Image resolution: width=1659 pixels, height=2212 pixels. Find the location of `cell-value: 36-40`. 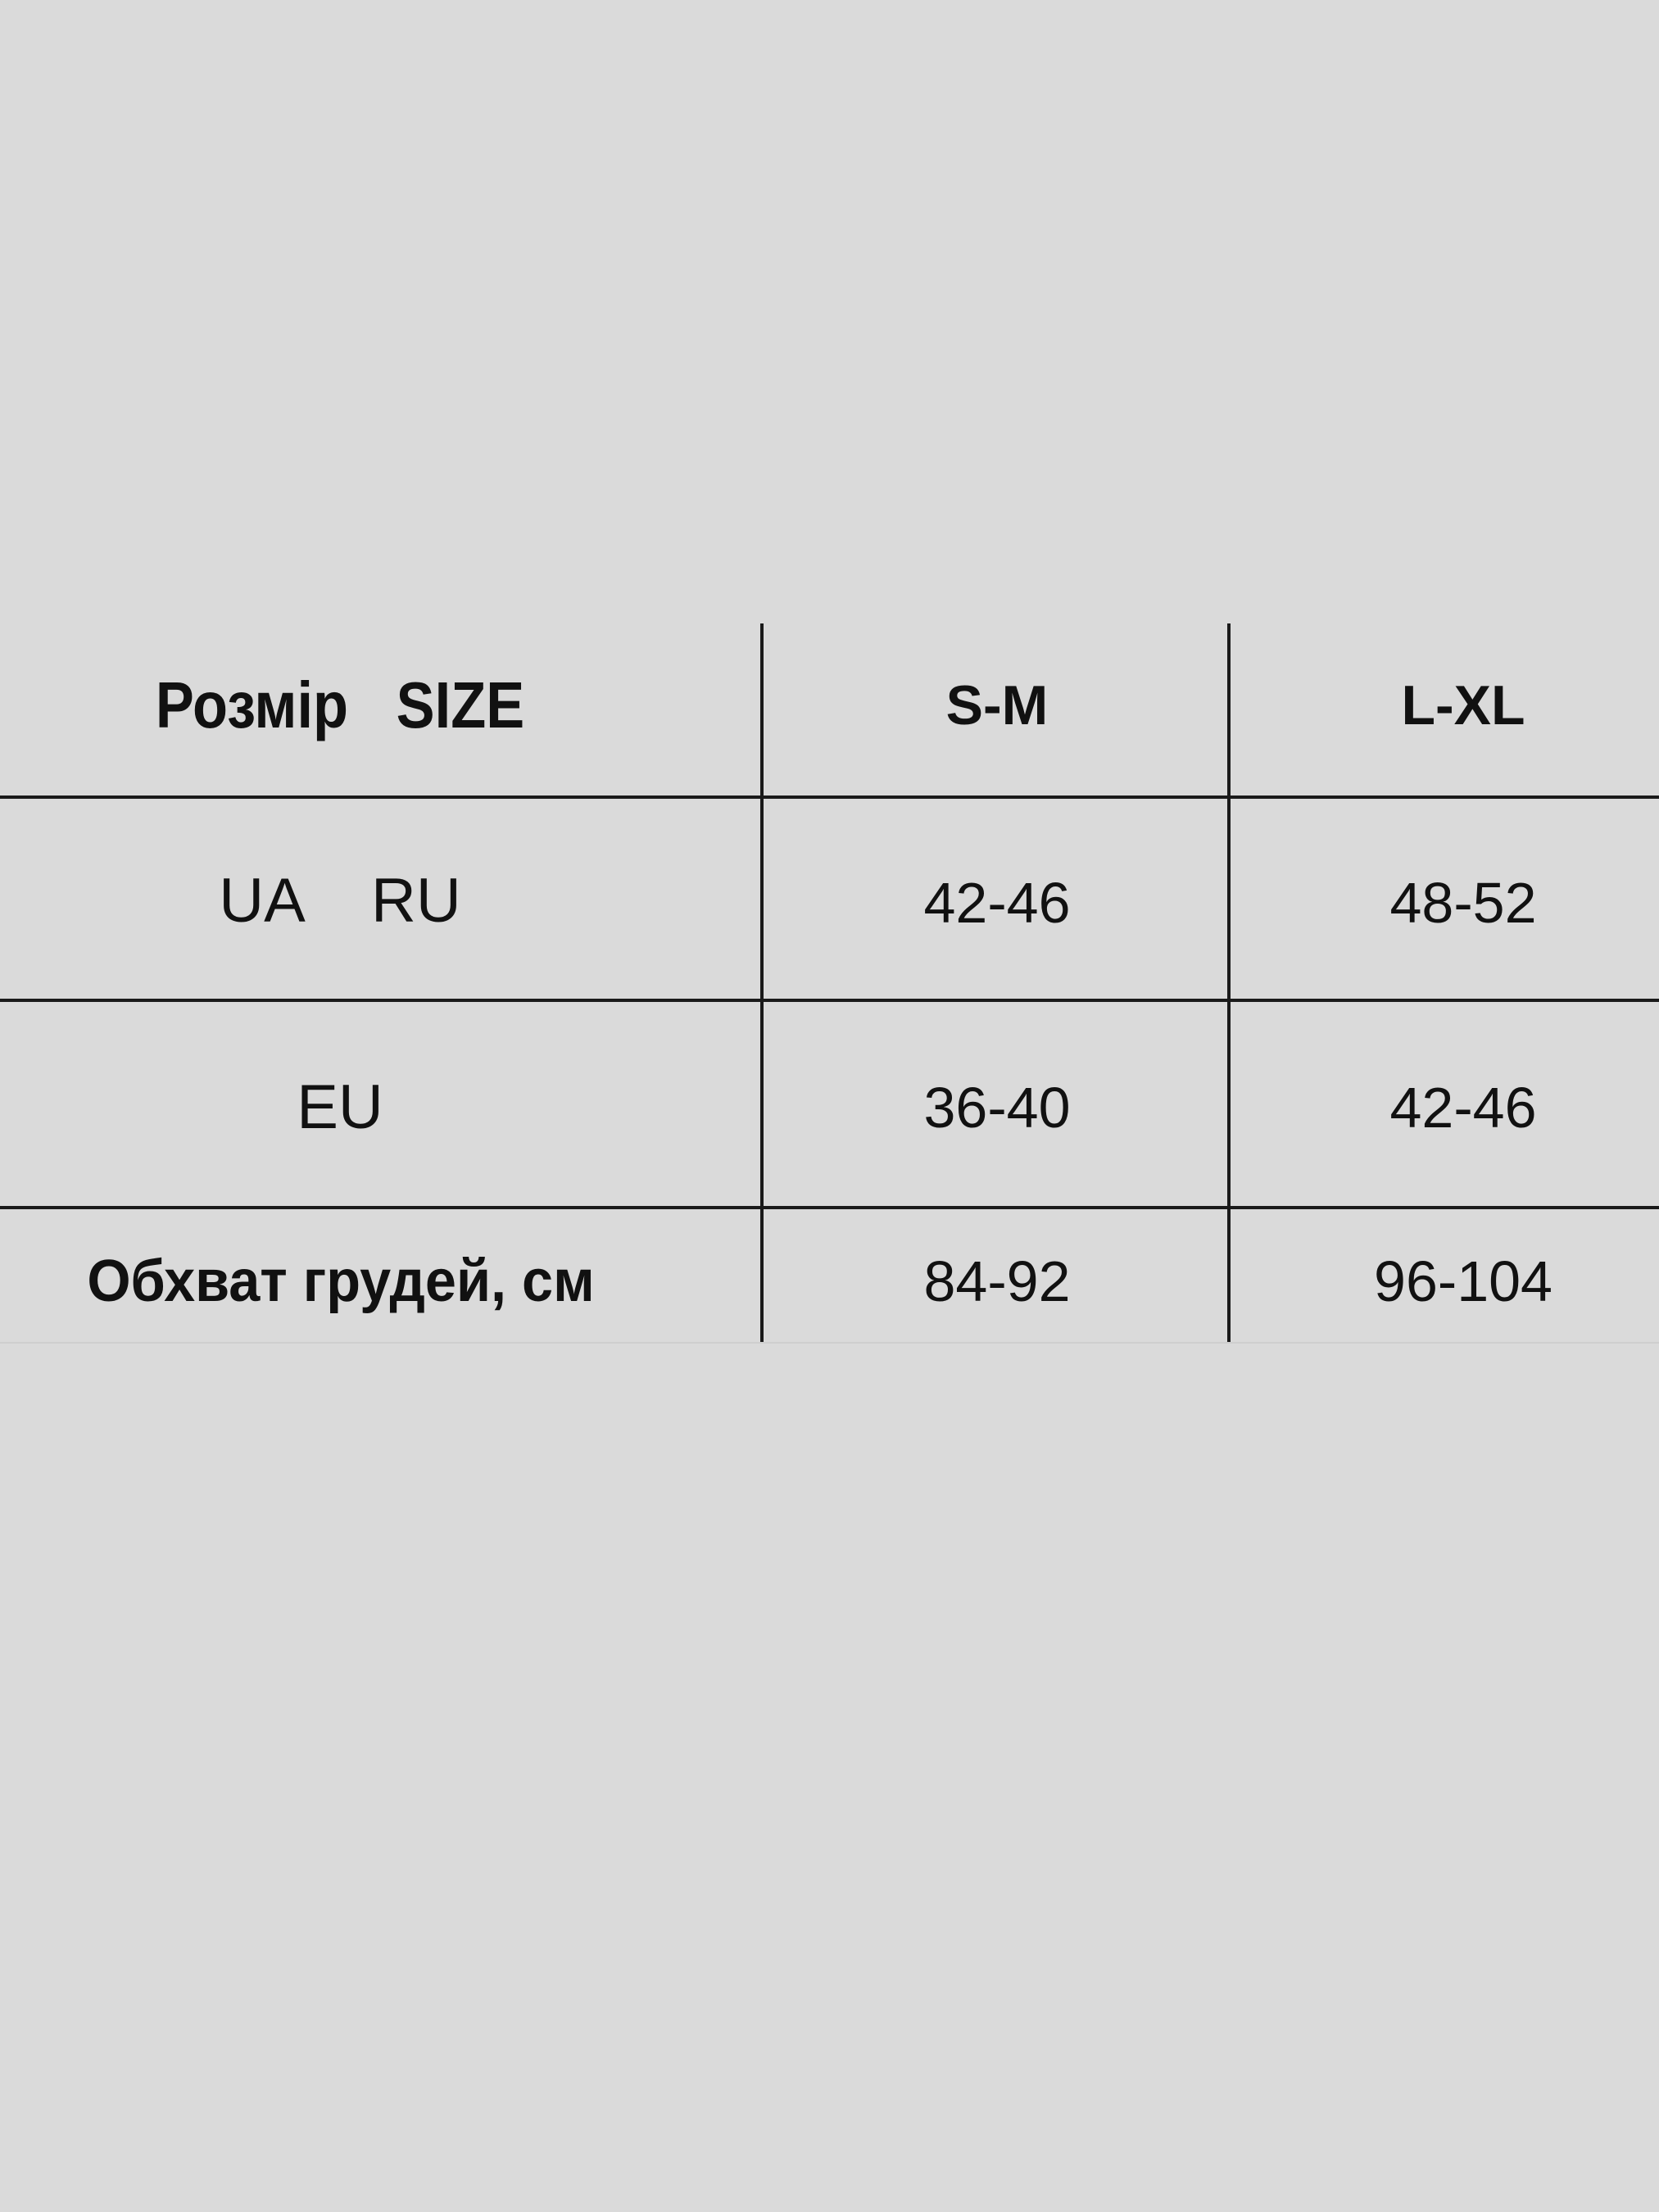

cell-value: 36-40 is located at coordinates (997, 1108).